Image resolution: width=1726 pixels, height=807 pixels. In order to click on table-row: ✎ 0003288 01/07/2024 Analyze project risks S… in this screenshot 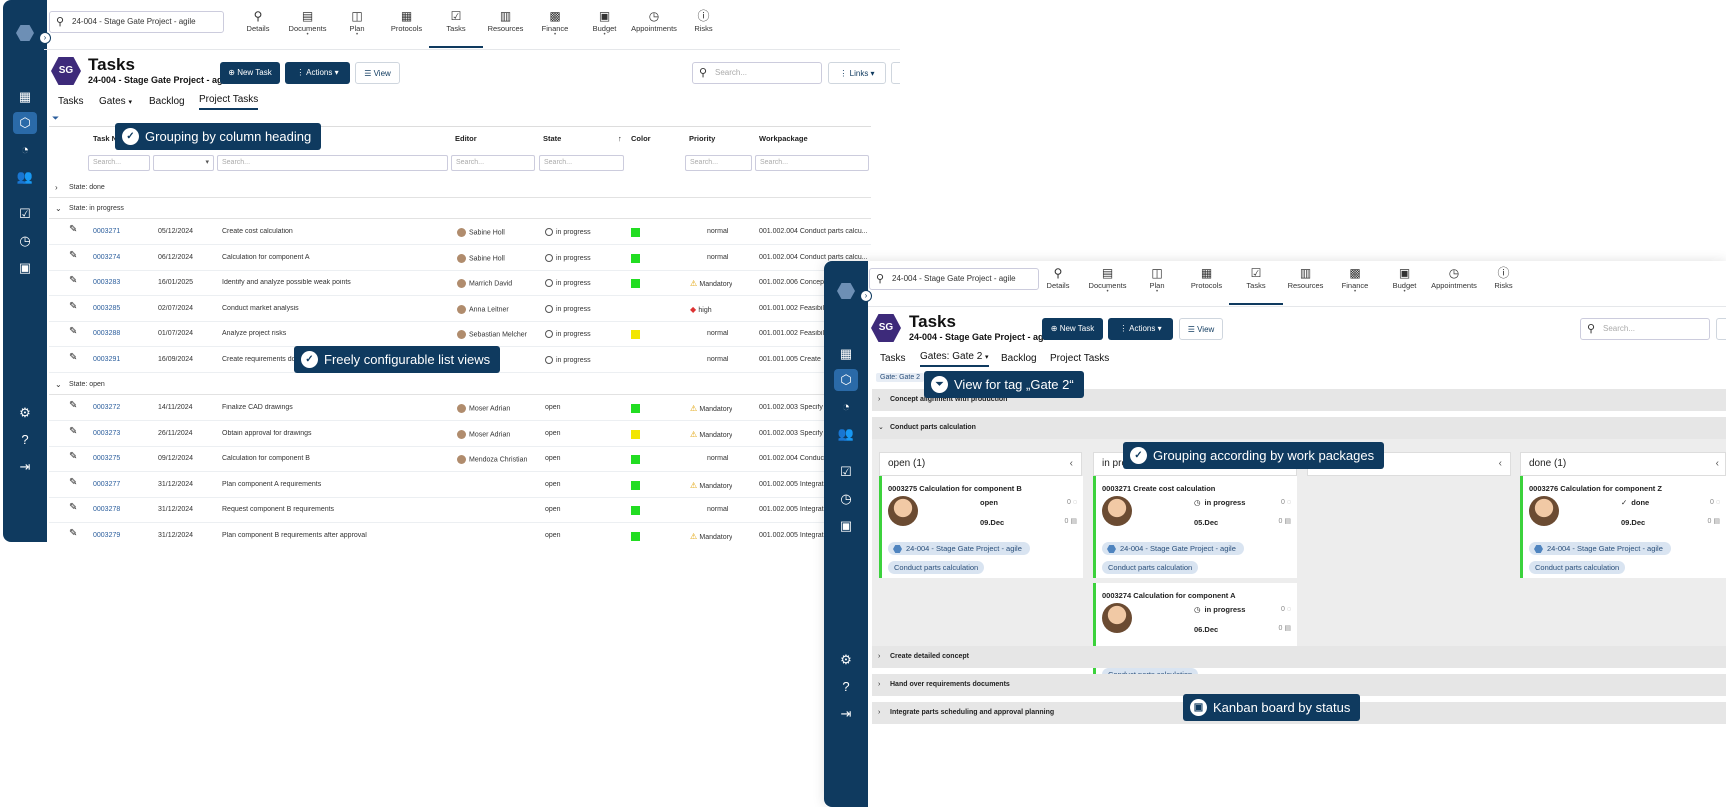, I will do `click(460, 334)`.